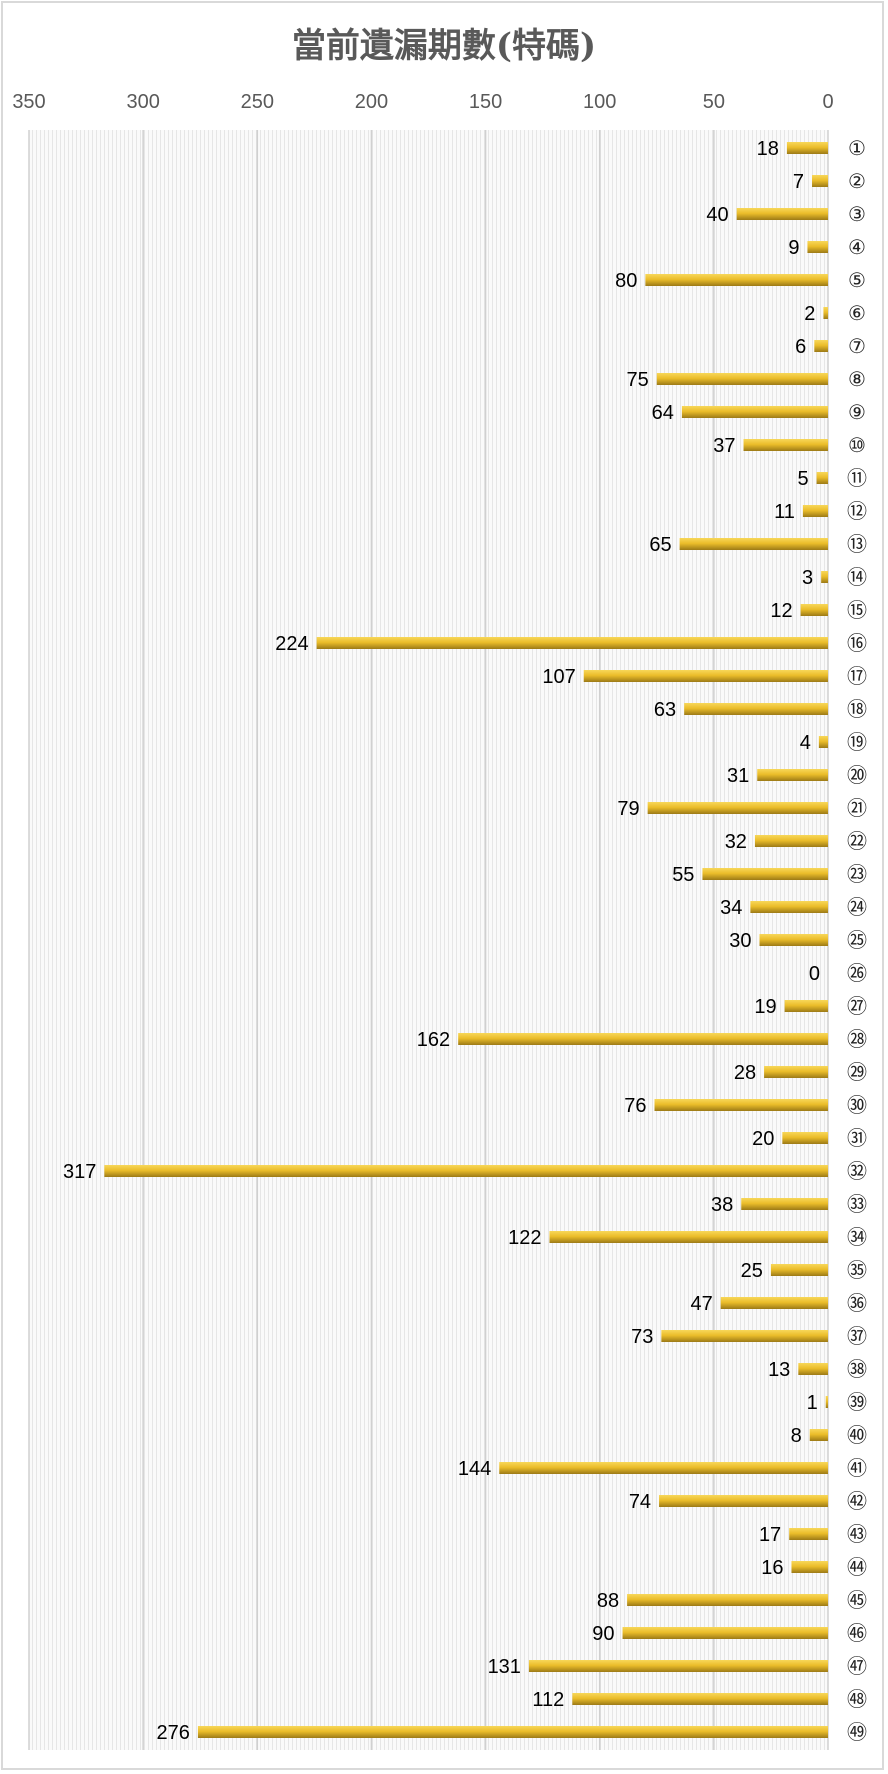  I want to click on category-label: ⑱, so click(857, 709).